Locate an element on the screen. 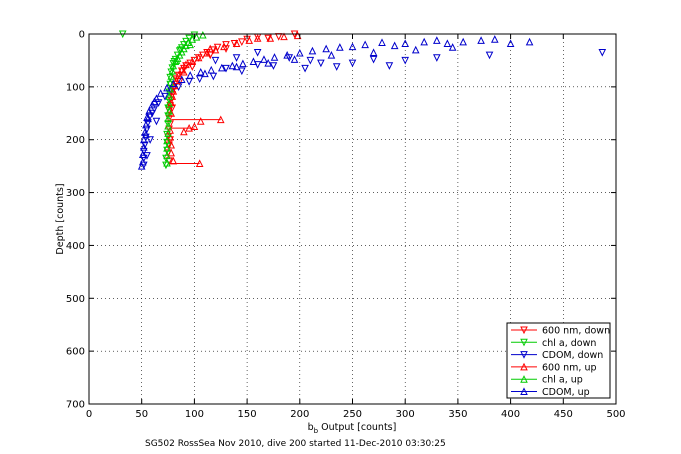 Image resolution: width=681 pixels, height=454 pixels. legend-label: chl a, up is located at coordinates (562, 380).